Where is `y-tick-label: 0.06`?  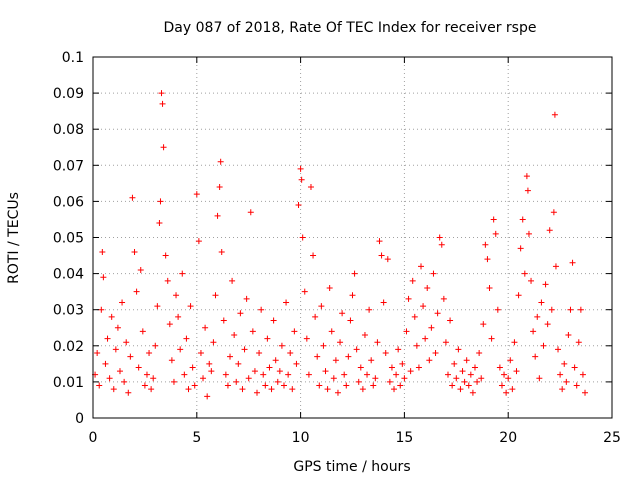
y-tick-label: 0.06 is located at coordinates (68, 202).